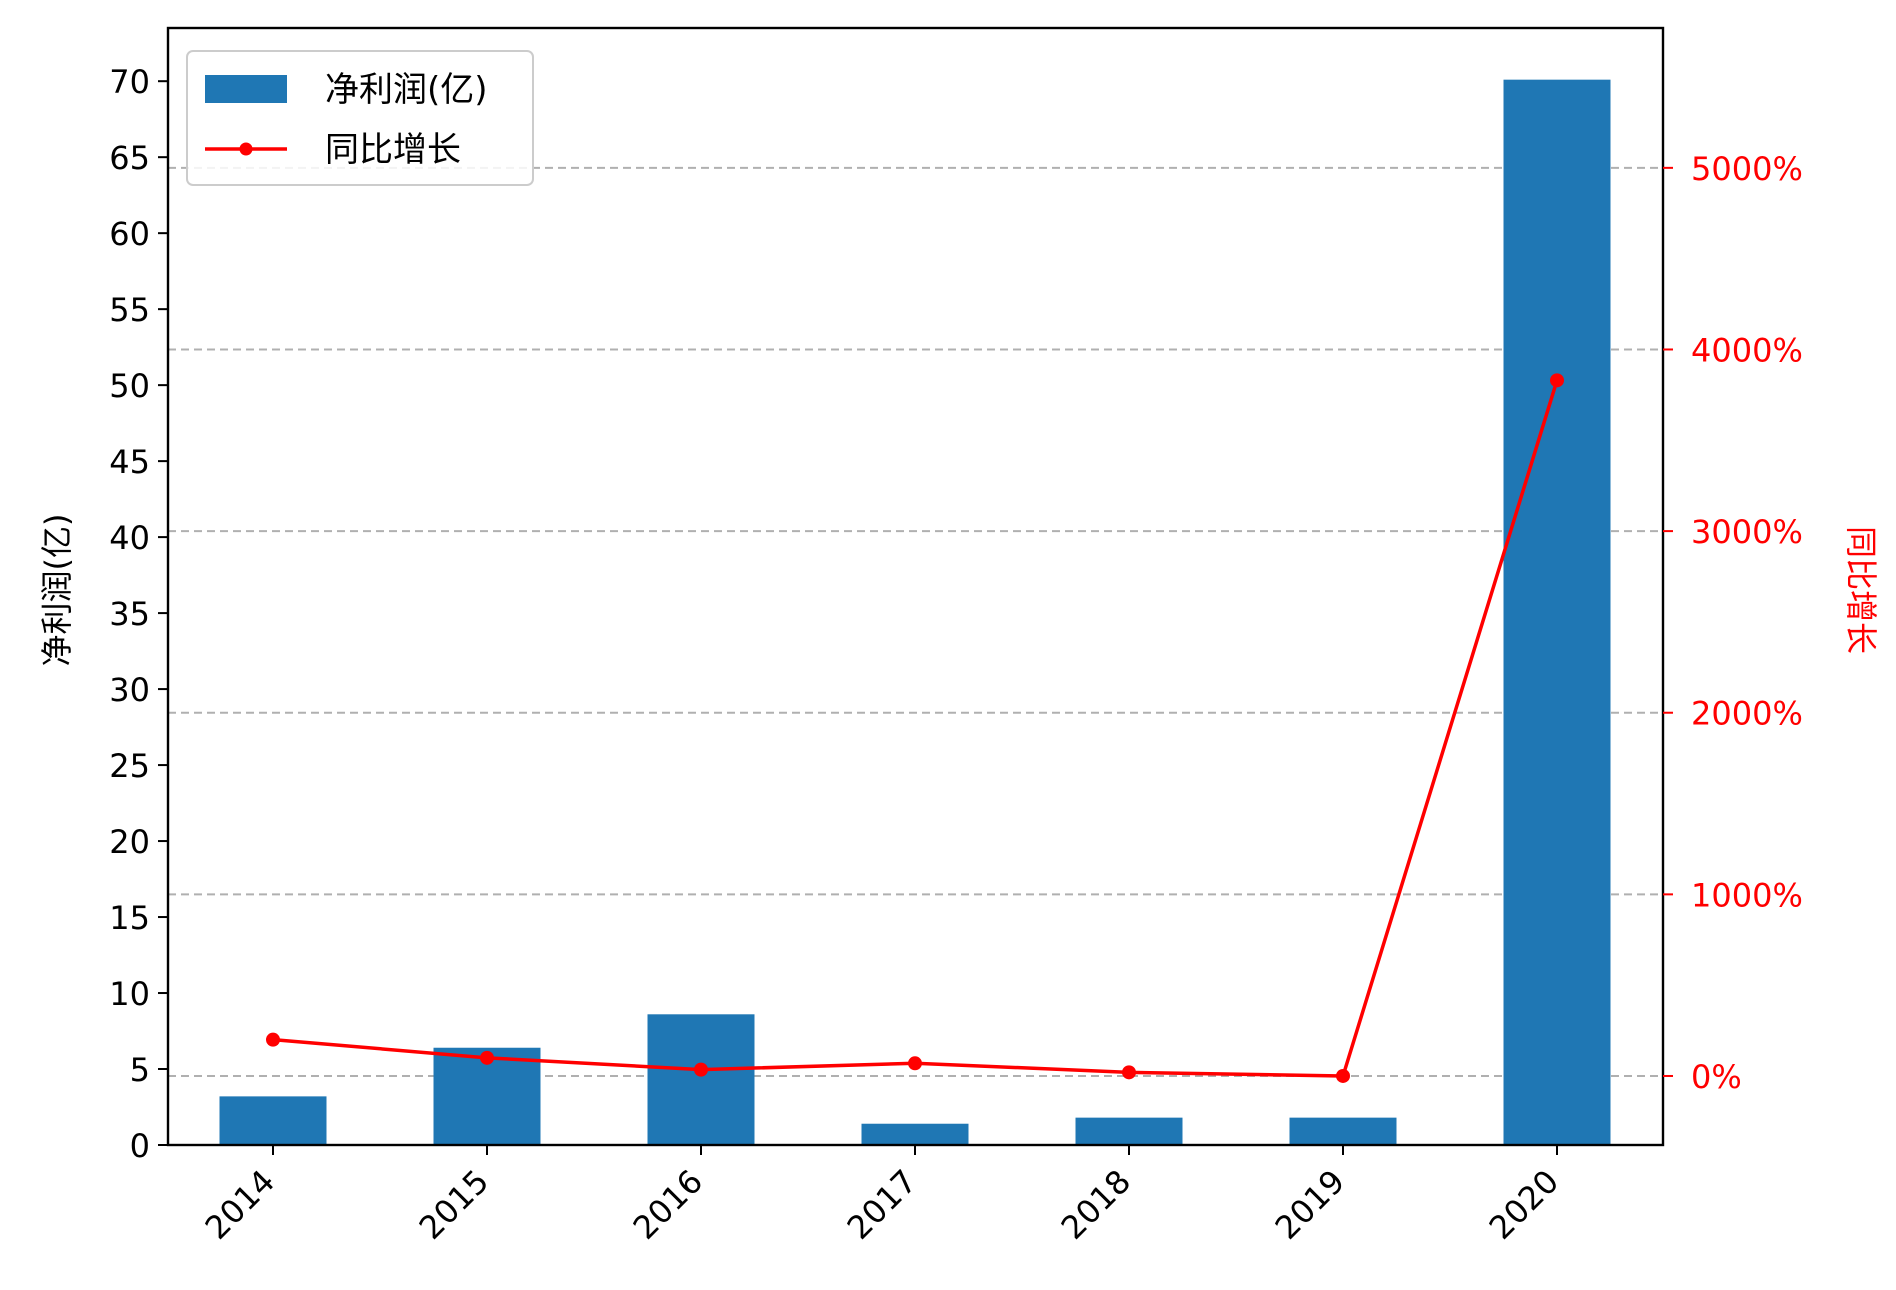 Image resolution: width=1896 pixels, height=1290 pixels. Describe the element at coordinates (393, 150) in the screenshot. I see `legend-line-label: 同比增长` at that location.